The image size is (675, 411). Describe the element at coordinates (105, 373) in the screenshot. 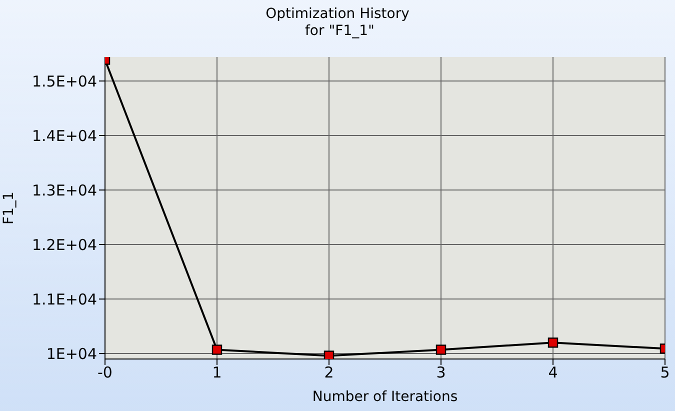

I see `x-tick-label: -0` at that location.